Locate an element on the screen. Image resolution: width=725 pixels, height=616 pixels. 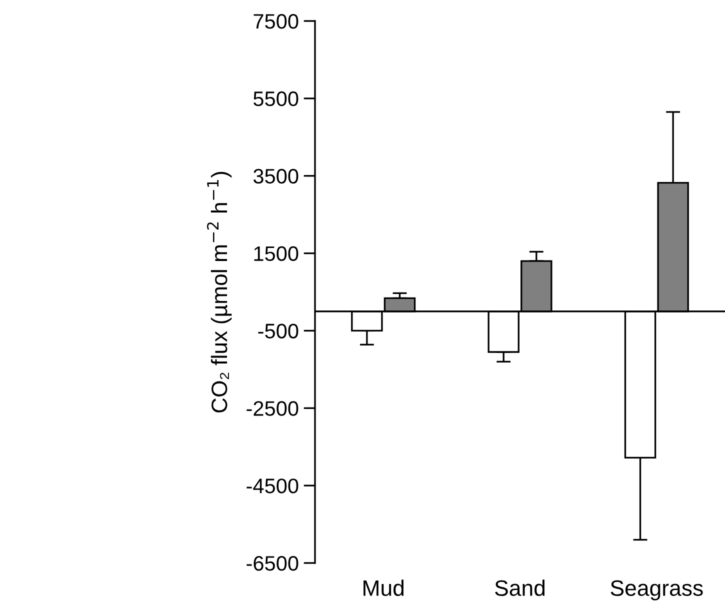
y-tick-label: 1500 is located at coordinates (276, 254).